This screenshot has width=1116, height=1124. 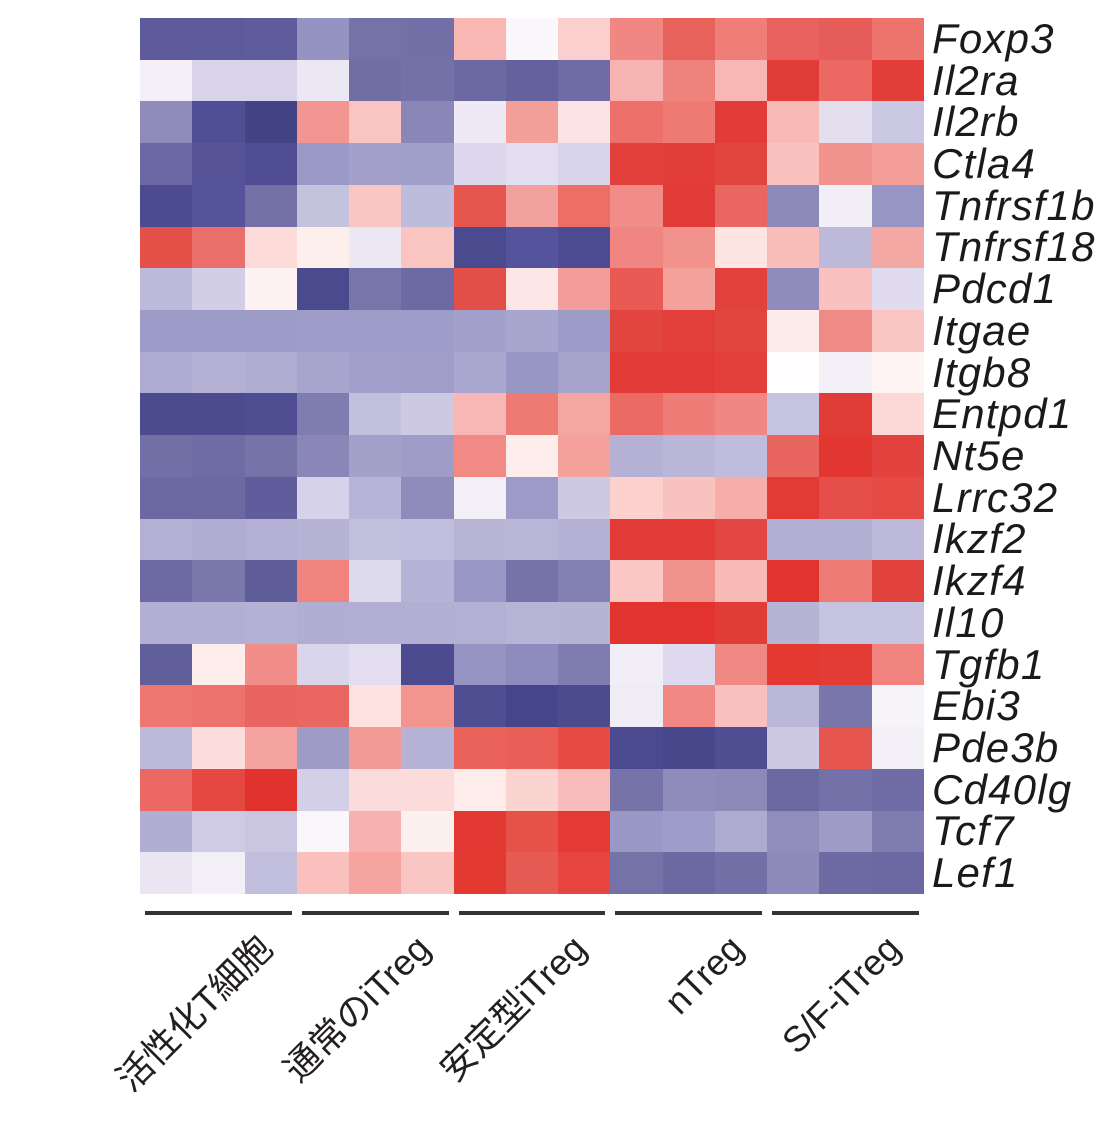 What do you see at coordinates (1002, 789) in the screenshot?
I see `gene-label: Cd40lg` at bounding box center [1002, 789].